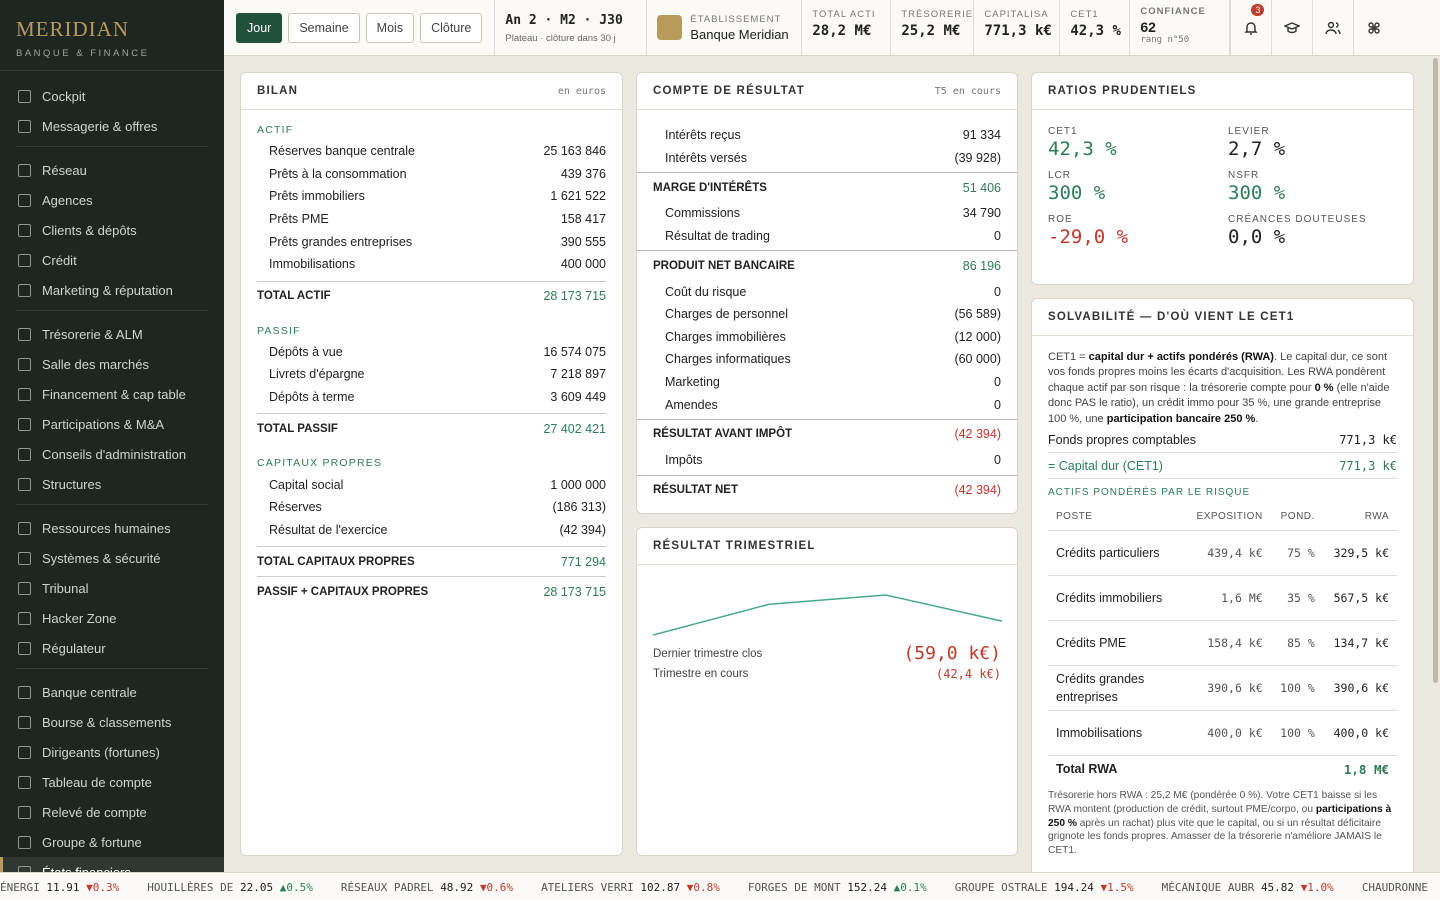  I want to click on table-cell: 134,7 k€, so click(1359, 643).